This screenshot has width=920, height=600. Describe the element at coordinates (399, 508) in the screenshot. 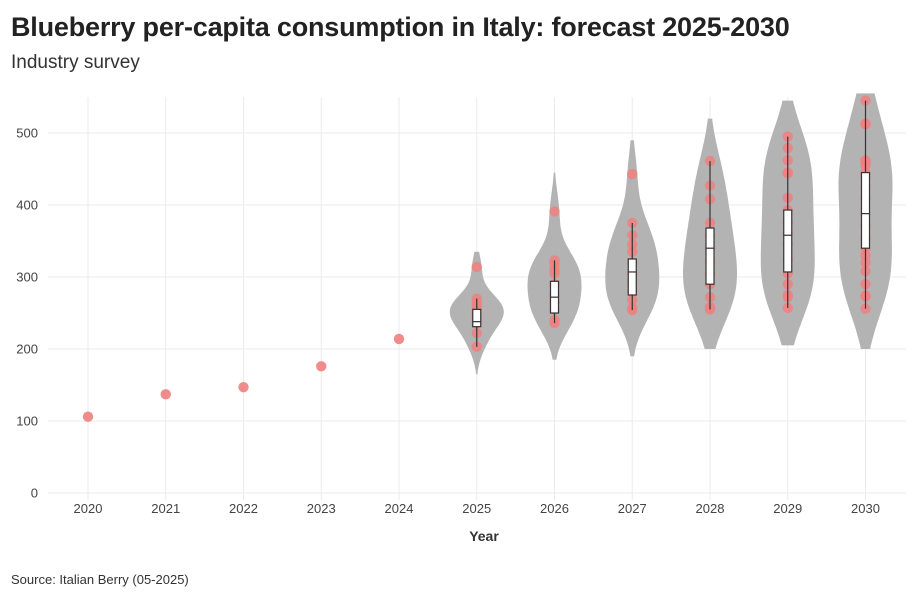

I see `x-tick-label: 2024` at that location.